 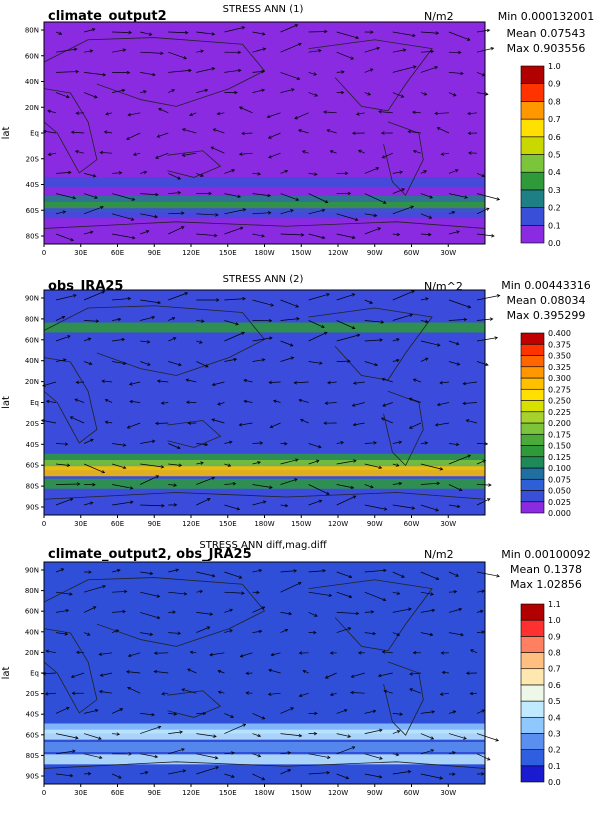 I want to click on colorbar-label: 1.0, so click(x=554, y=620).